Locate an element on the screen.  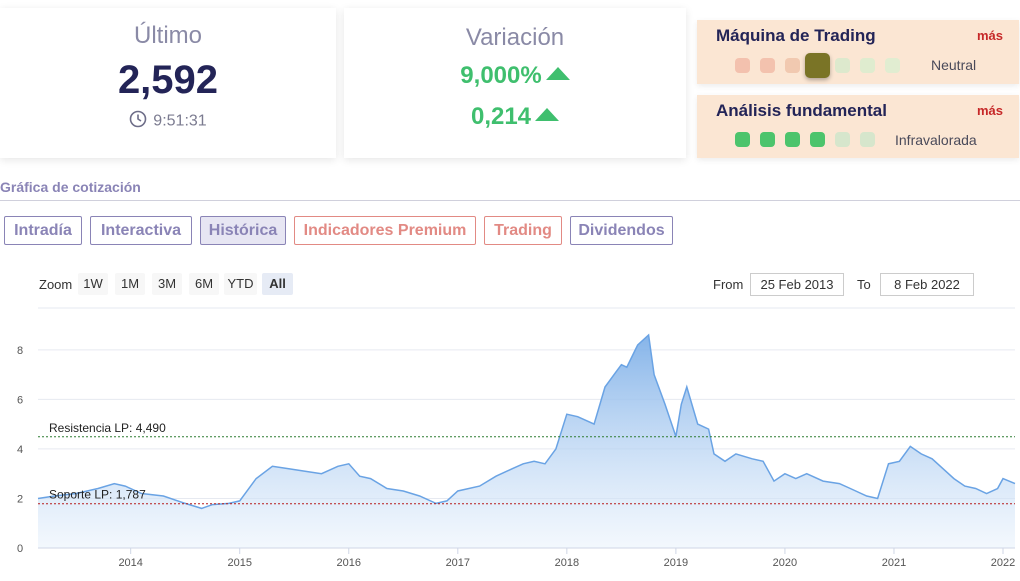
tab-interactiva: Interactiva is located at coordinates (141, 230).